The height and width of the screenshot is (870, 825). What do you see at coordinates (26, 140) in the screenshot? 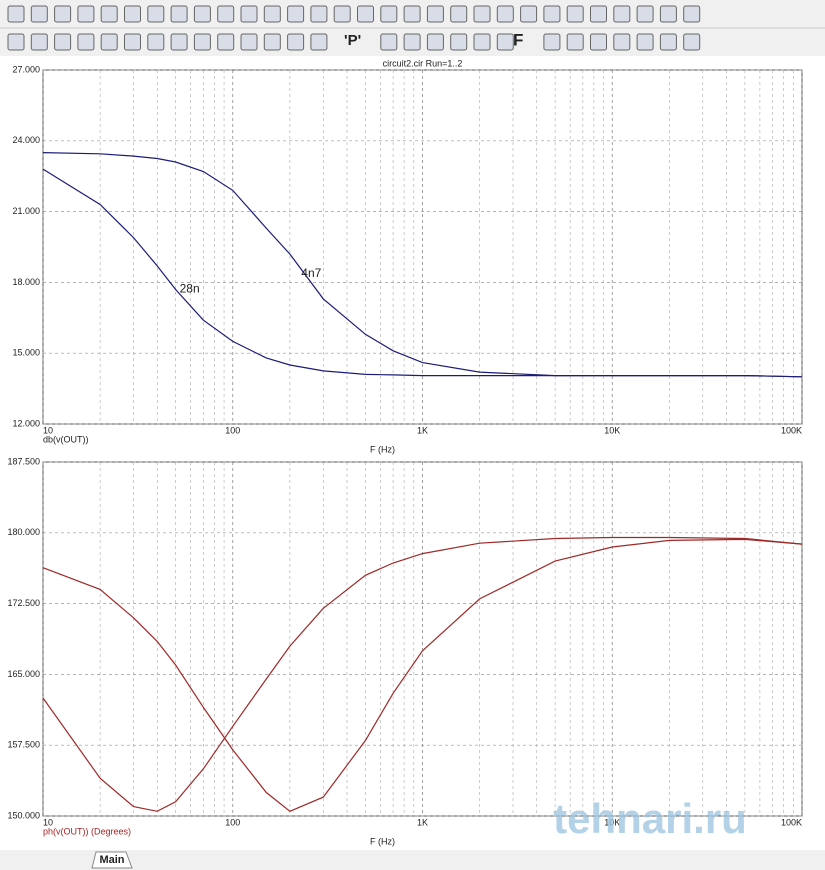
I see `y-tick-label: 24.000` at bounding box center [26, 140].